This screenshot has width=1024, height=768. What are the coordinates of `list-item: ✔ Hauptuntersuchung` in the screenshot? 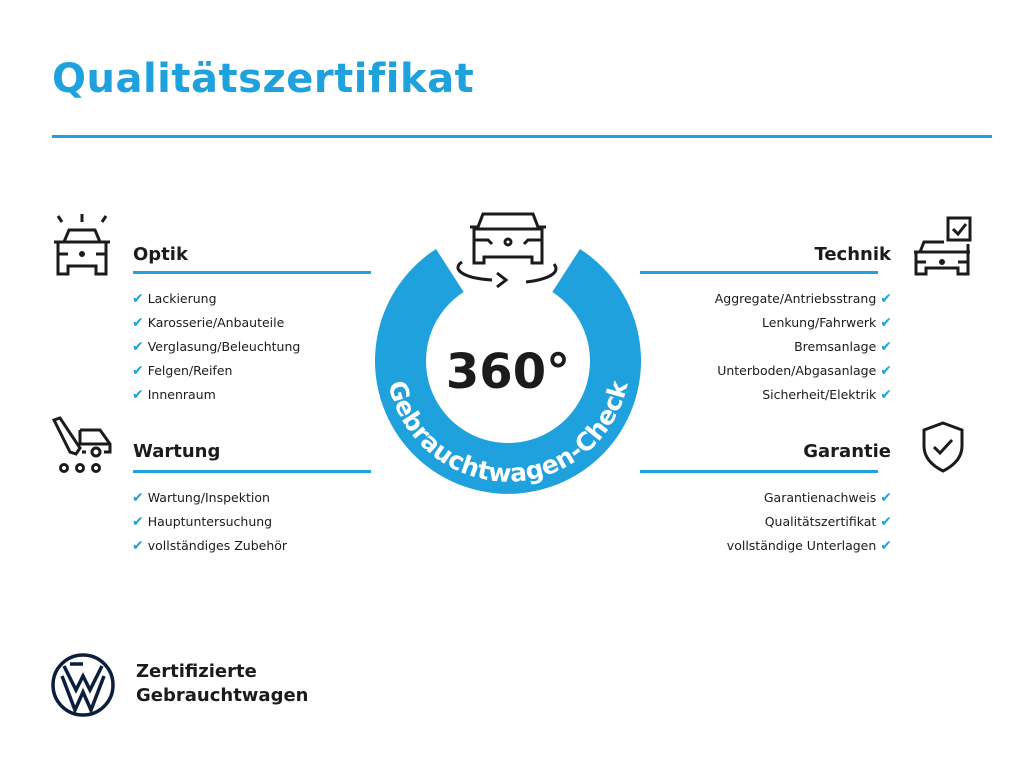 It's located at (202, 522).